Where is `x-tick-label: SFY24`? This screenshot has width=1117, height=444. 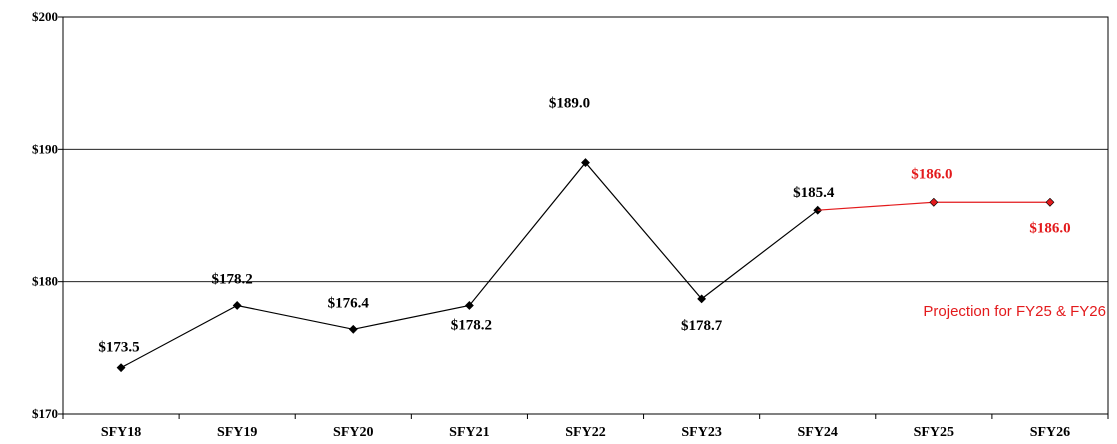 x-tick-label: SFY24 is located at coordinates (817, 432).